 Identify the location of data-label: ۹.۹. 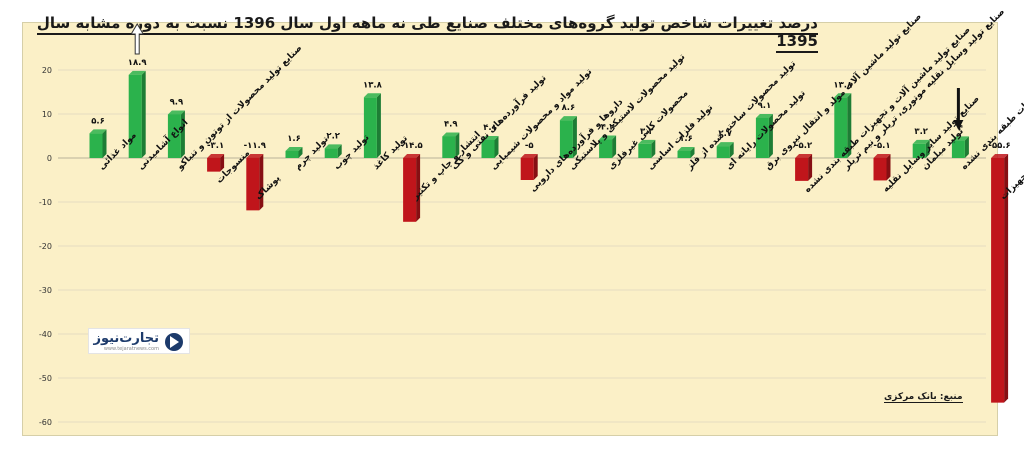
(177, 102).